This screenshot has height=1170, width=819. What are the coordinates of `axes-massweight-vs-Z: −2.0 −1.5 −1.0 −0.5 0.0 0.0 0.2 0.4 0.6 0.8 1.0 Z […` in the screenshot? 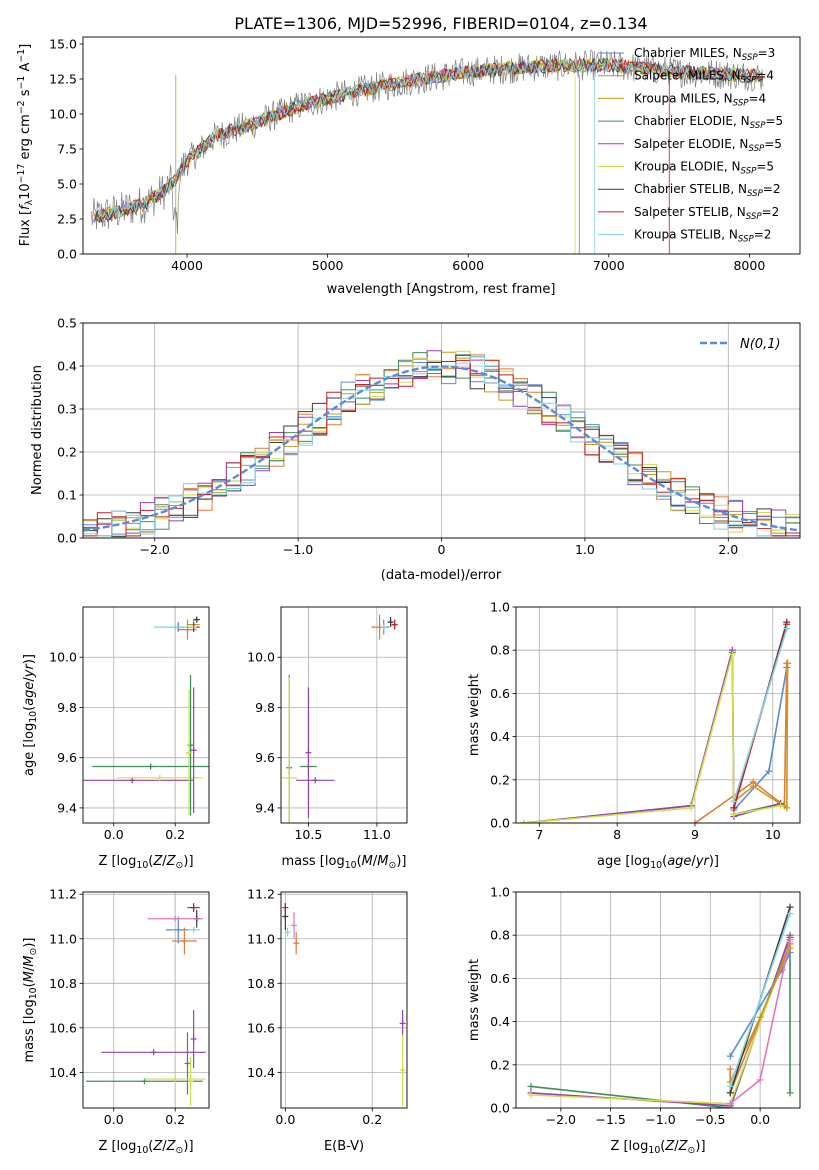 It's located at (634, 1020).